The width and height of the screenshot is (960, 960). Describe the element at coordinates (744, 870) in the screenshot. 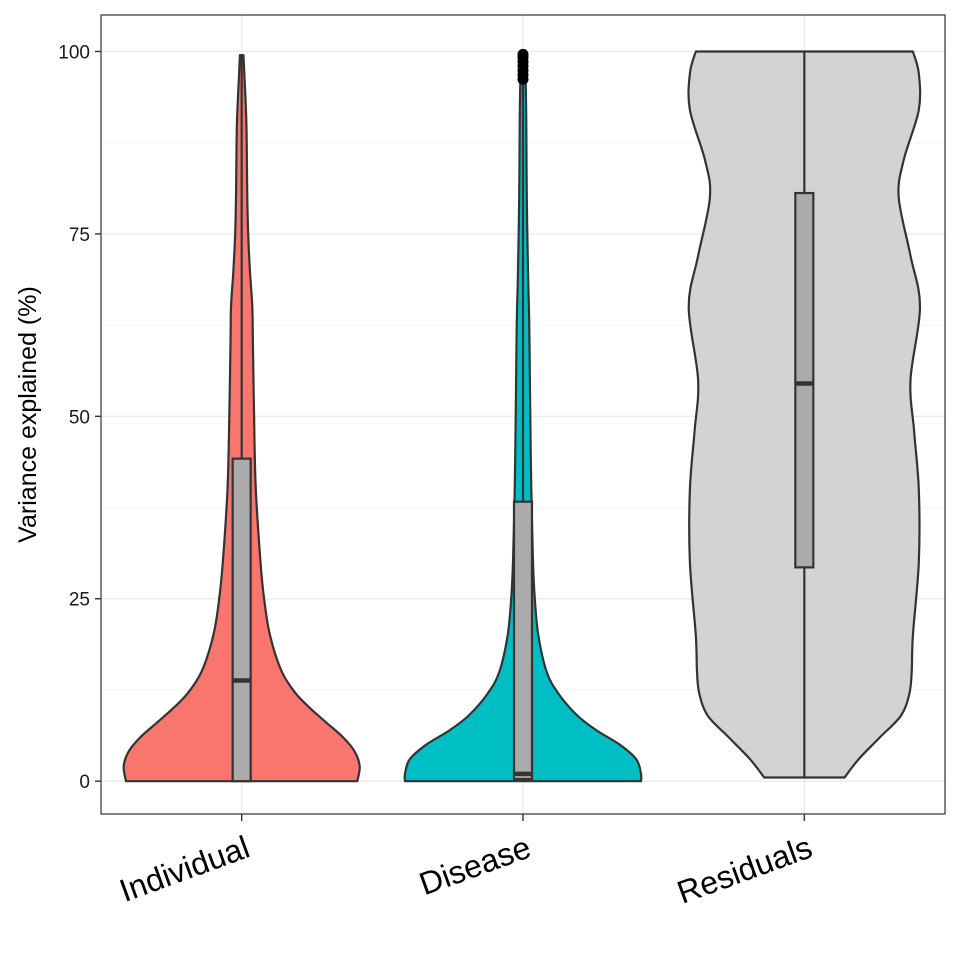

I see `x-category-label: Residuals` at that location.